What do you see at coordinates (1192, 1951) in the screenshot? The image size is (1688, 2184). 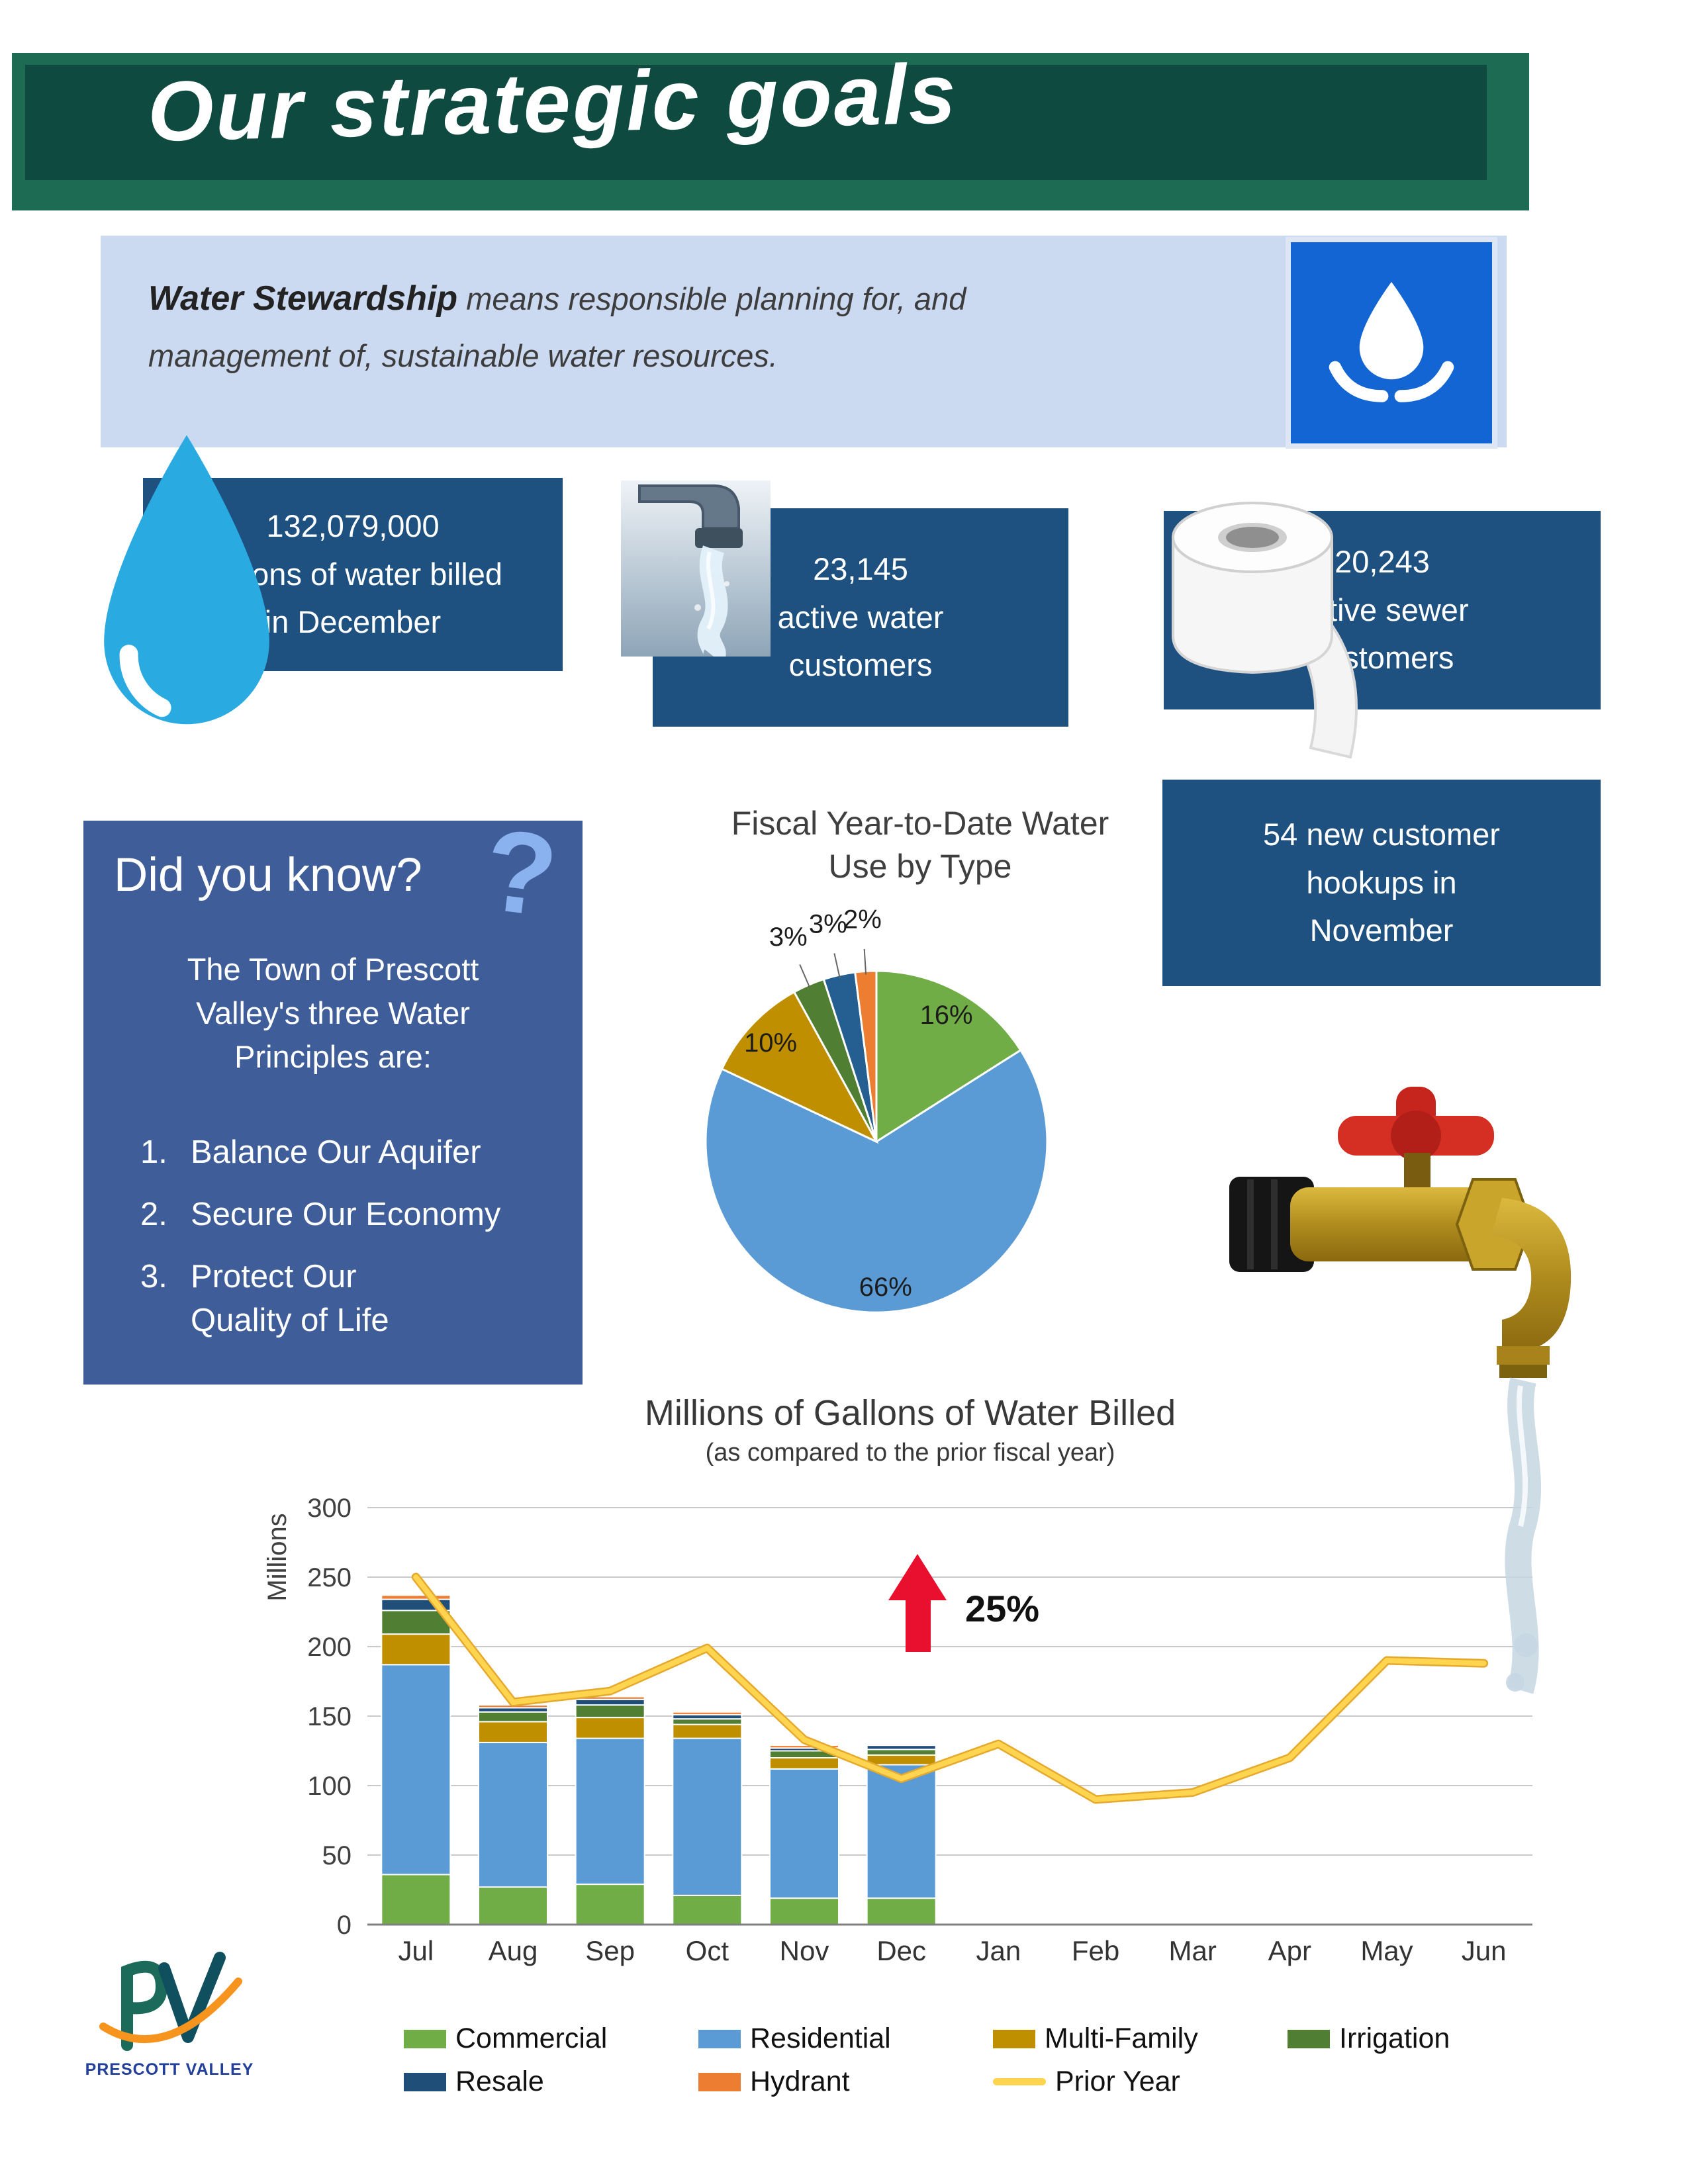 I see `x-category-label: Mar` at bounding box center [1192, 1951].